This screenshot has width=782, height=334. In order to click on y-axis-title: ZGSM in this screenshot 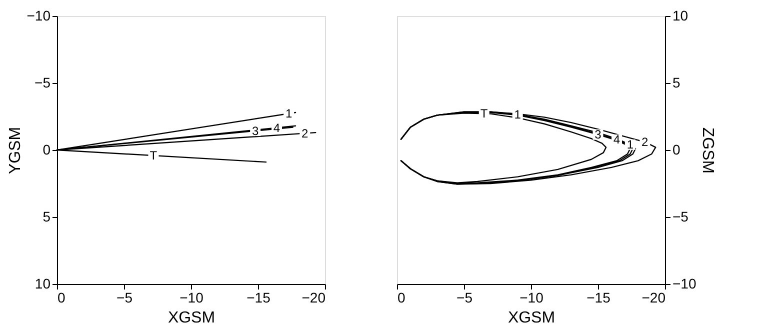, I will do `click(707, 150)`.